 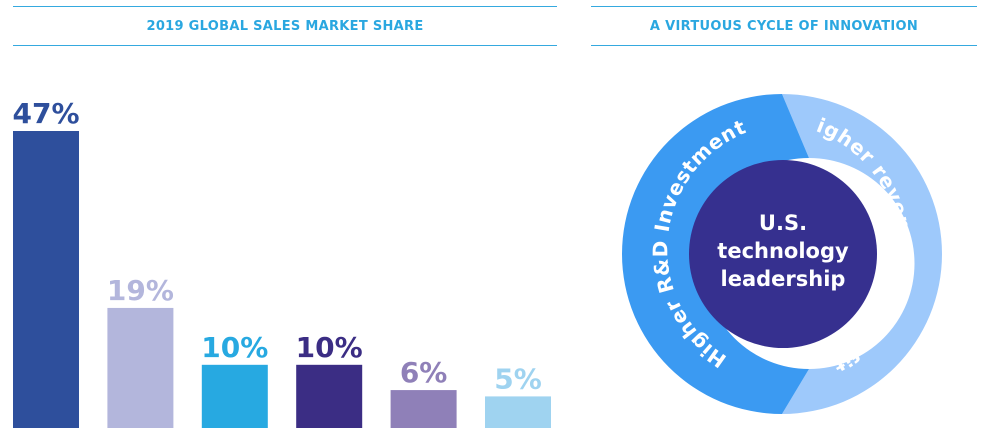 I want to click on bar-label-1: 47%, so click(x=45, y=113).